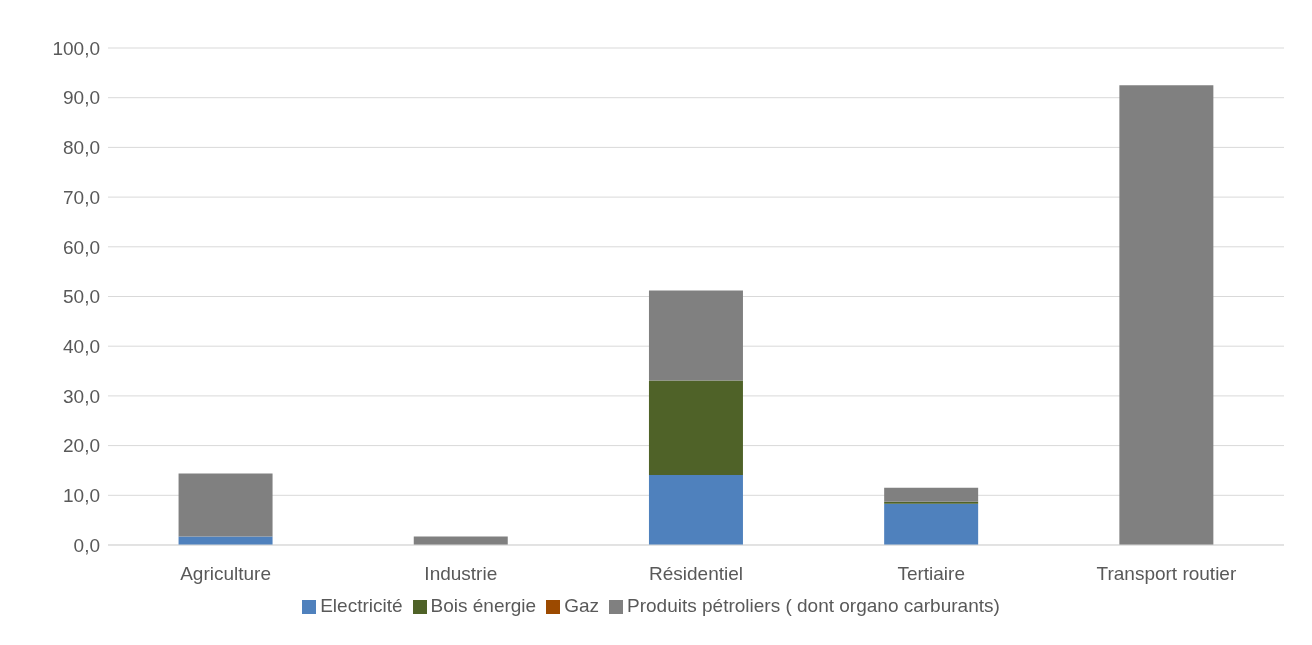  What do you see at coordinates (81, 197) in the screenshot?
I see `y-tick-label: 70,0` at bounding box center [81, 197].